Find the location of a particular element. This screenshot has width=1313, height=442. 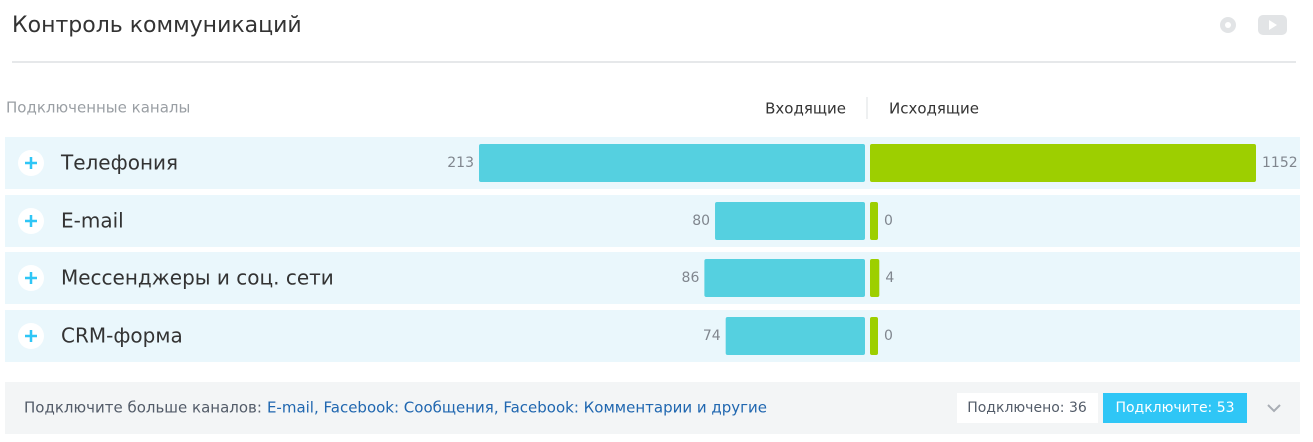

widget-title: Контроль коммуникаций is located at coordinates (157, 25).